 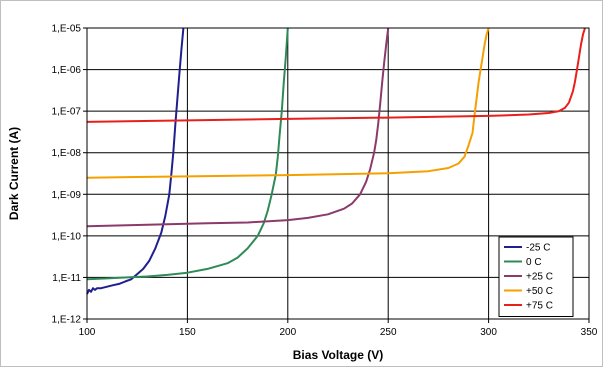 What do you see at coordinates (538, 248) in the screenshot?
I see `legend-label: -25 C` at bounding box center [538, 248].